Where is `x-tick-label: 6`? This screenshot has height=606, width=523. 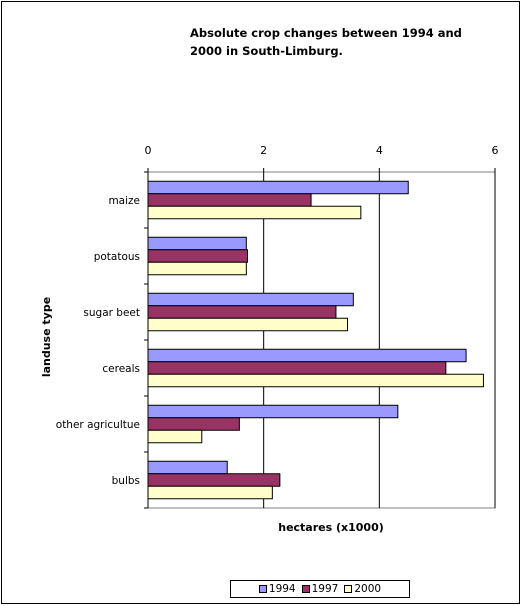
x-tick-label: 6 is located at coordinates (495, 150).